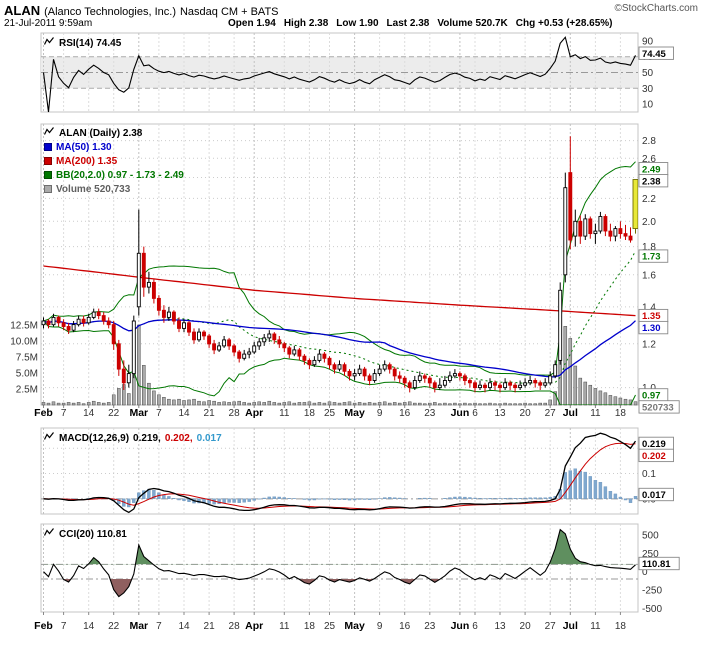  I want to click on svg-text: 0.017, so click(654, 495).